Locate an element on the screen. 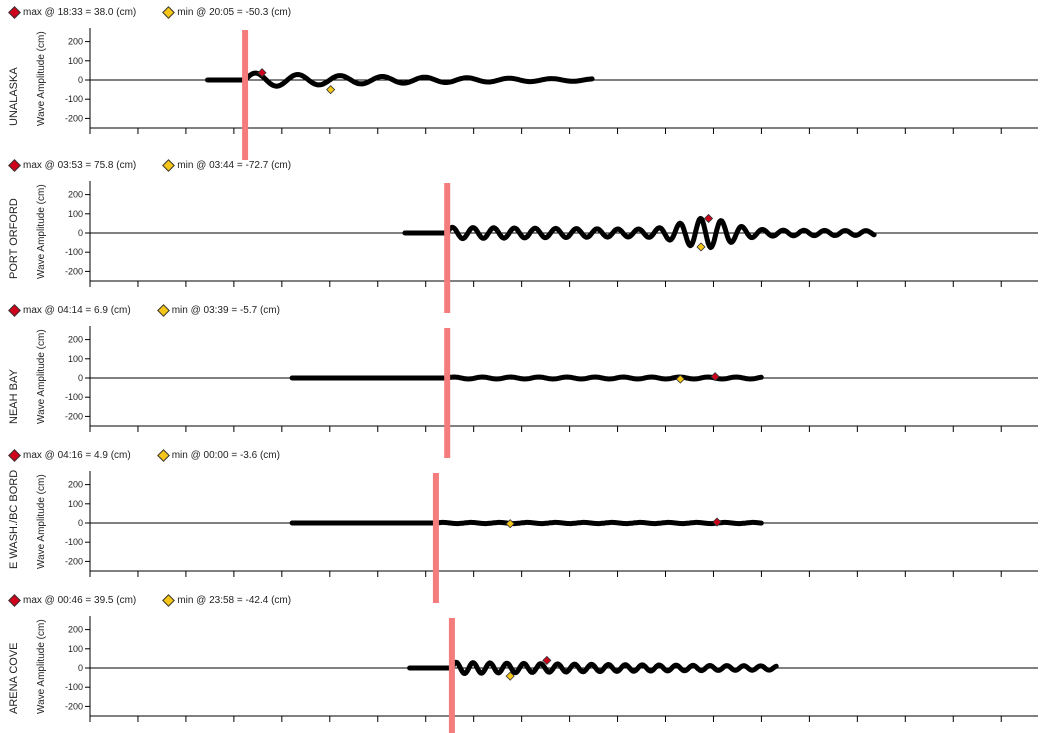  legend-max-text: max @ 04:14 = 6.9 (cm) is located at coordinates (77, 310).